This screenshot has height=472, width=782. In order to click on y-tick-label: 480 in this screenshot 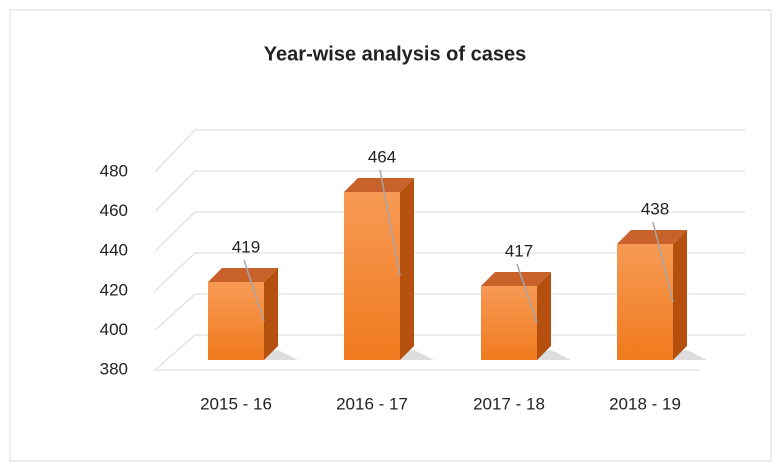, I will do `click(114, 170)`.